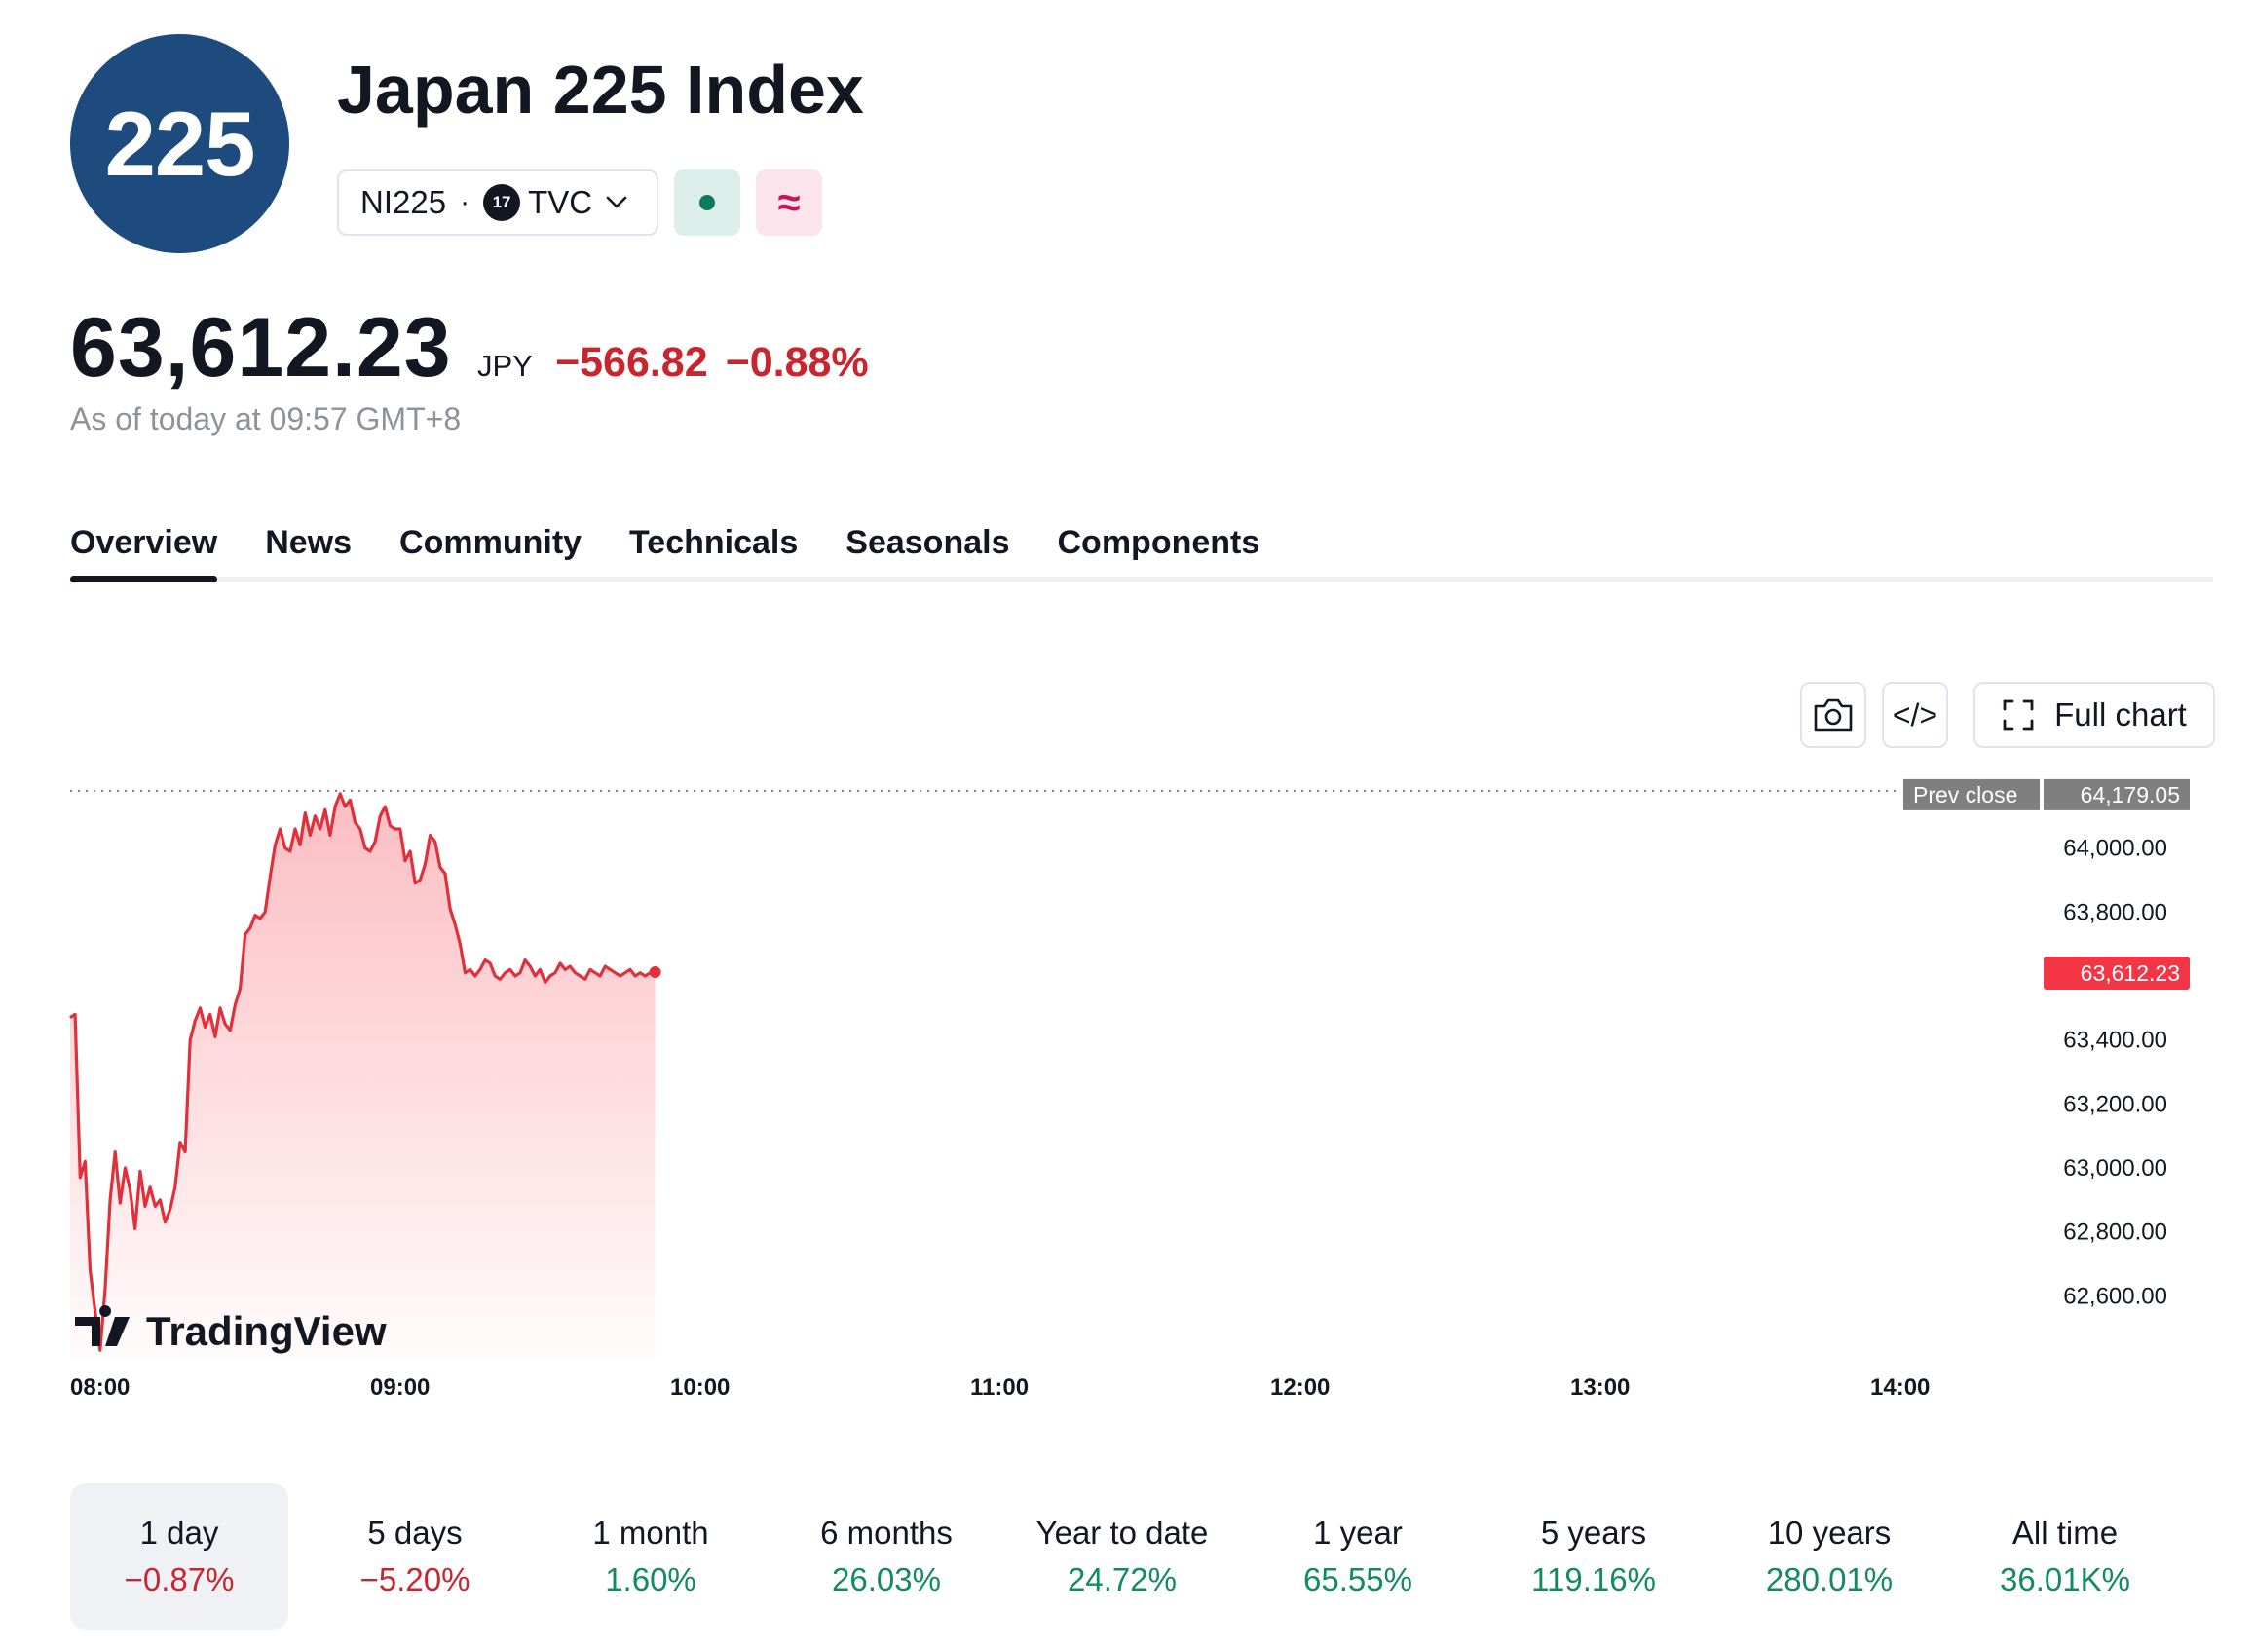  What do you see at coordinates (1593, 1533) in the screenshot?
I see `range-label: 5 years` at bounding box center [1593, 1533].